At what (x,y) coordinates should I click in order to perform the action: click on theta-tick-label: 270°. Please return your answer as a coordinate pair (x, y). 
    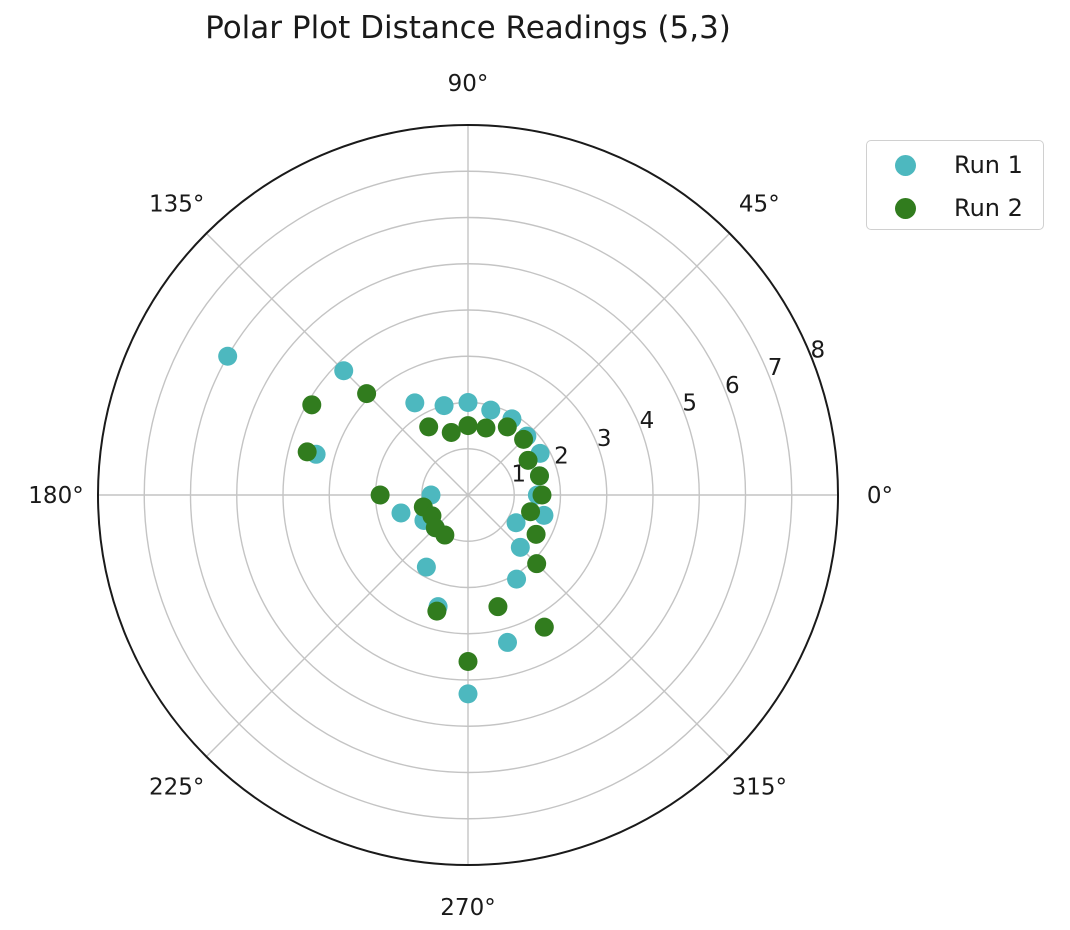
    Looking at the image, I should click on (467, 908).